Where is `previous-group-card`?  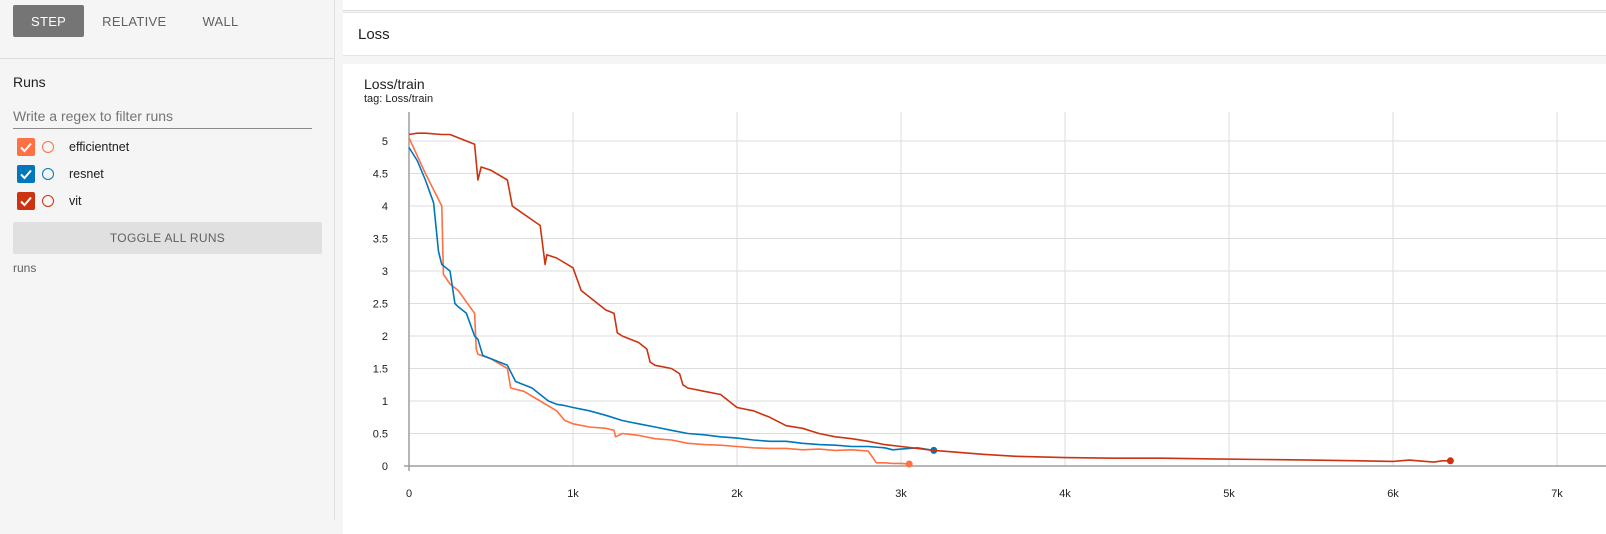
previous-group-card is located at coordinates (974, 5).